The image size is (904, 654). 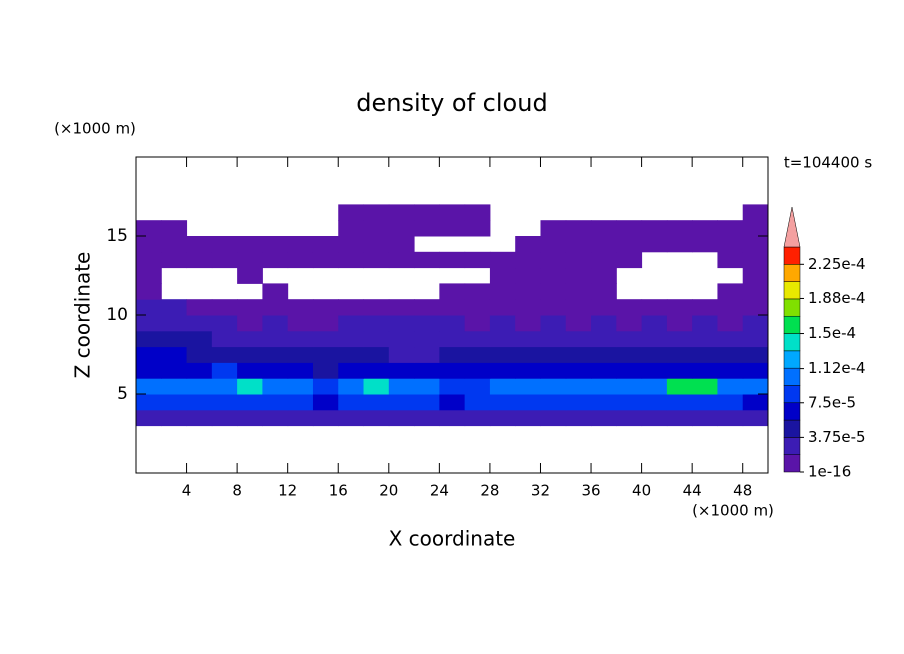 What do you see at coordinates (792, 227) in the screenshot?
I see `colorbar-extension` at bounding box center [792, 227].